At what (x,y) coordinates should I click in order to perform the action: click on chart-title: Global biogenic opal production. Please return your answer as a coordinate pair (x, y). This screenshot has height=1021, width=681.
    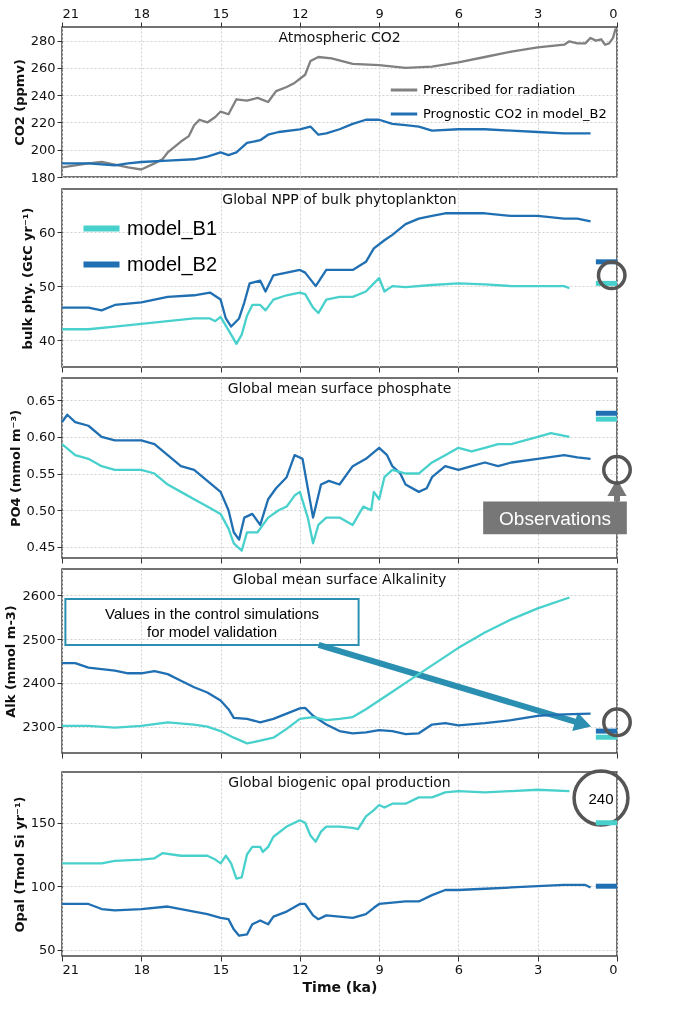
    Looking at the image, I should click on (339, 782).